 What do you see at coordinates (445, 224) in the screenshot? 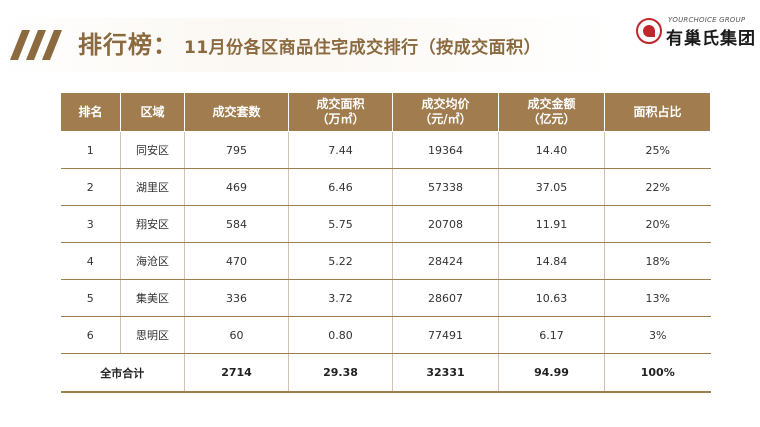
I see `cell-avg-price: 20708` at bounding box center [445, 224].